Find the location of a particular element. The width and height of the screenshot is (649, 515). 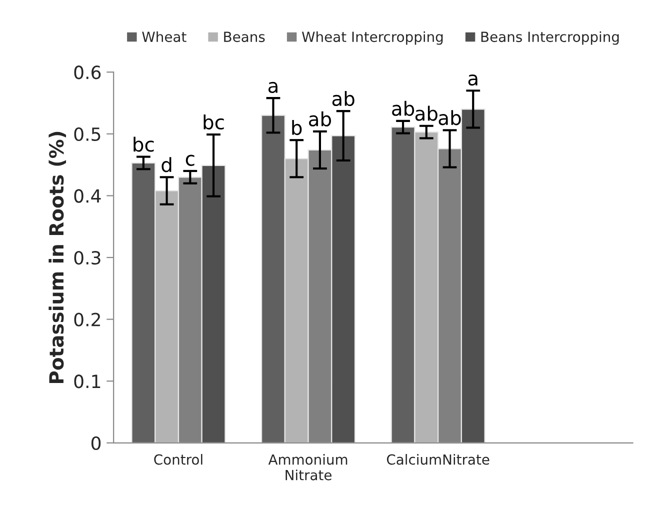

x-tick-label: Control is located at coordinates (178, 459).